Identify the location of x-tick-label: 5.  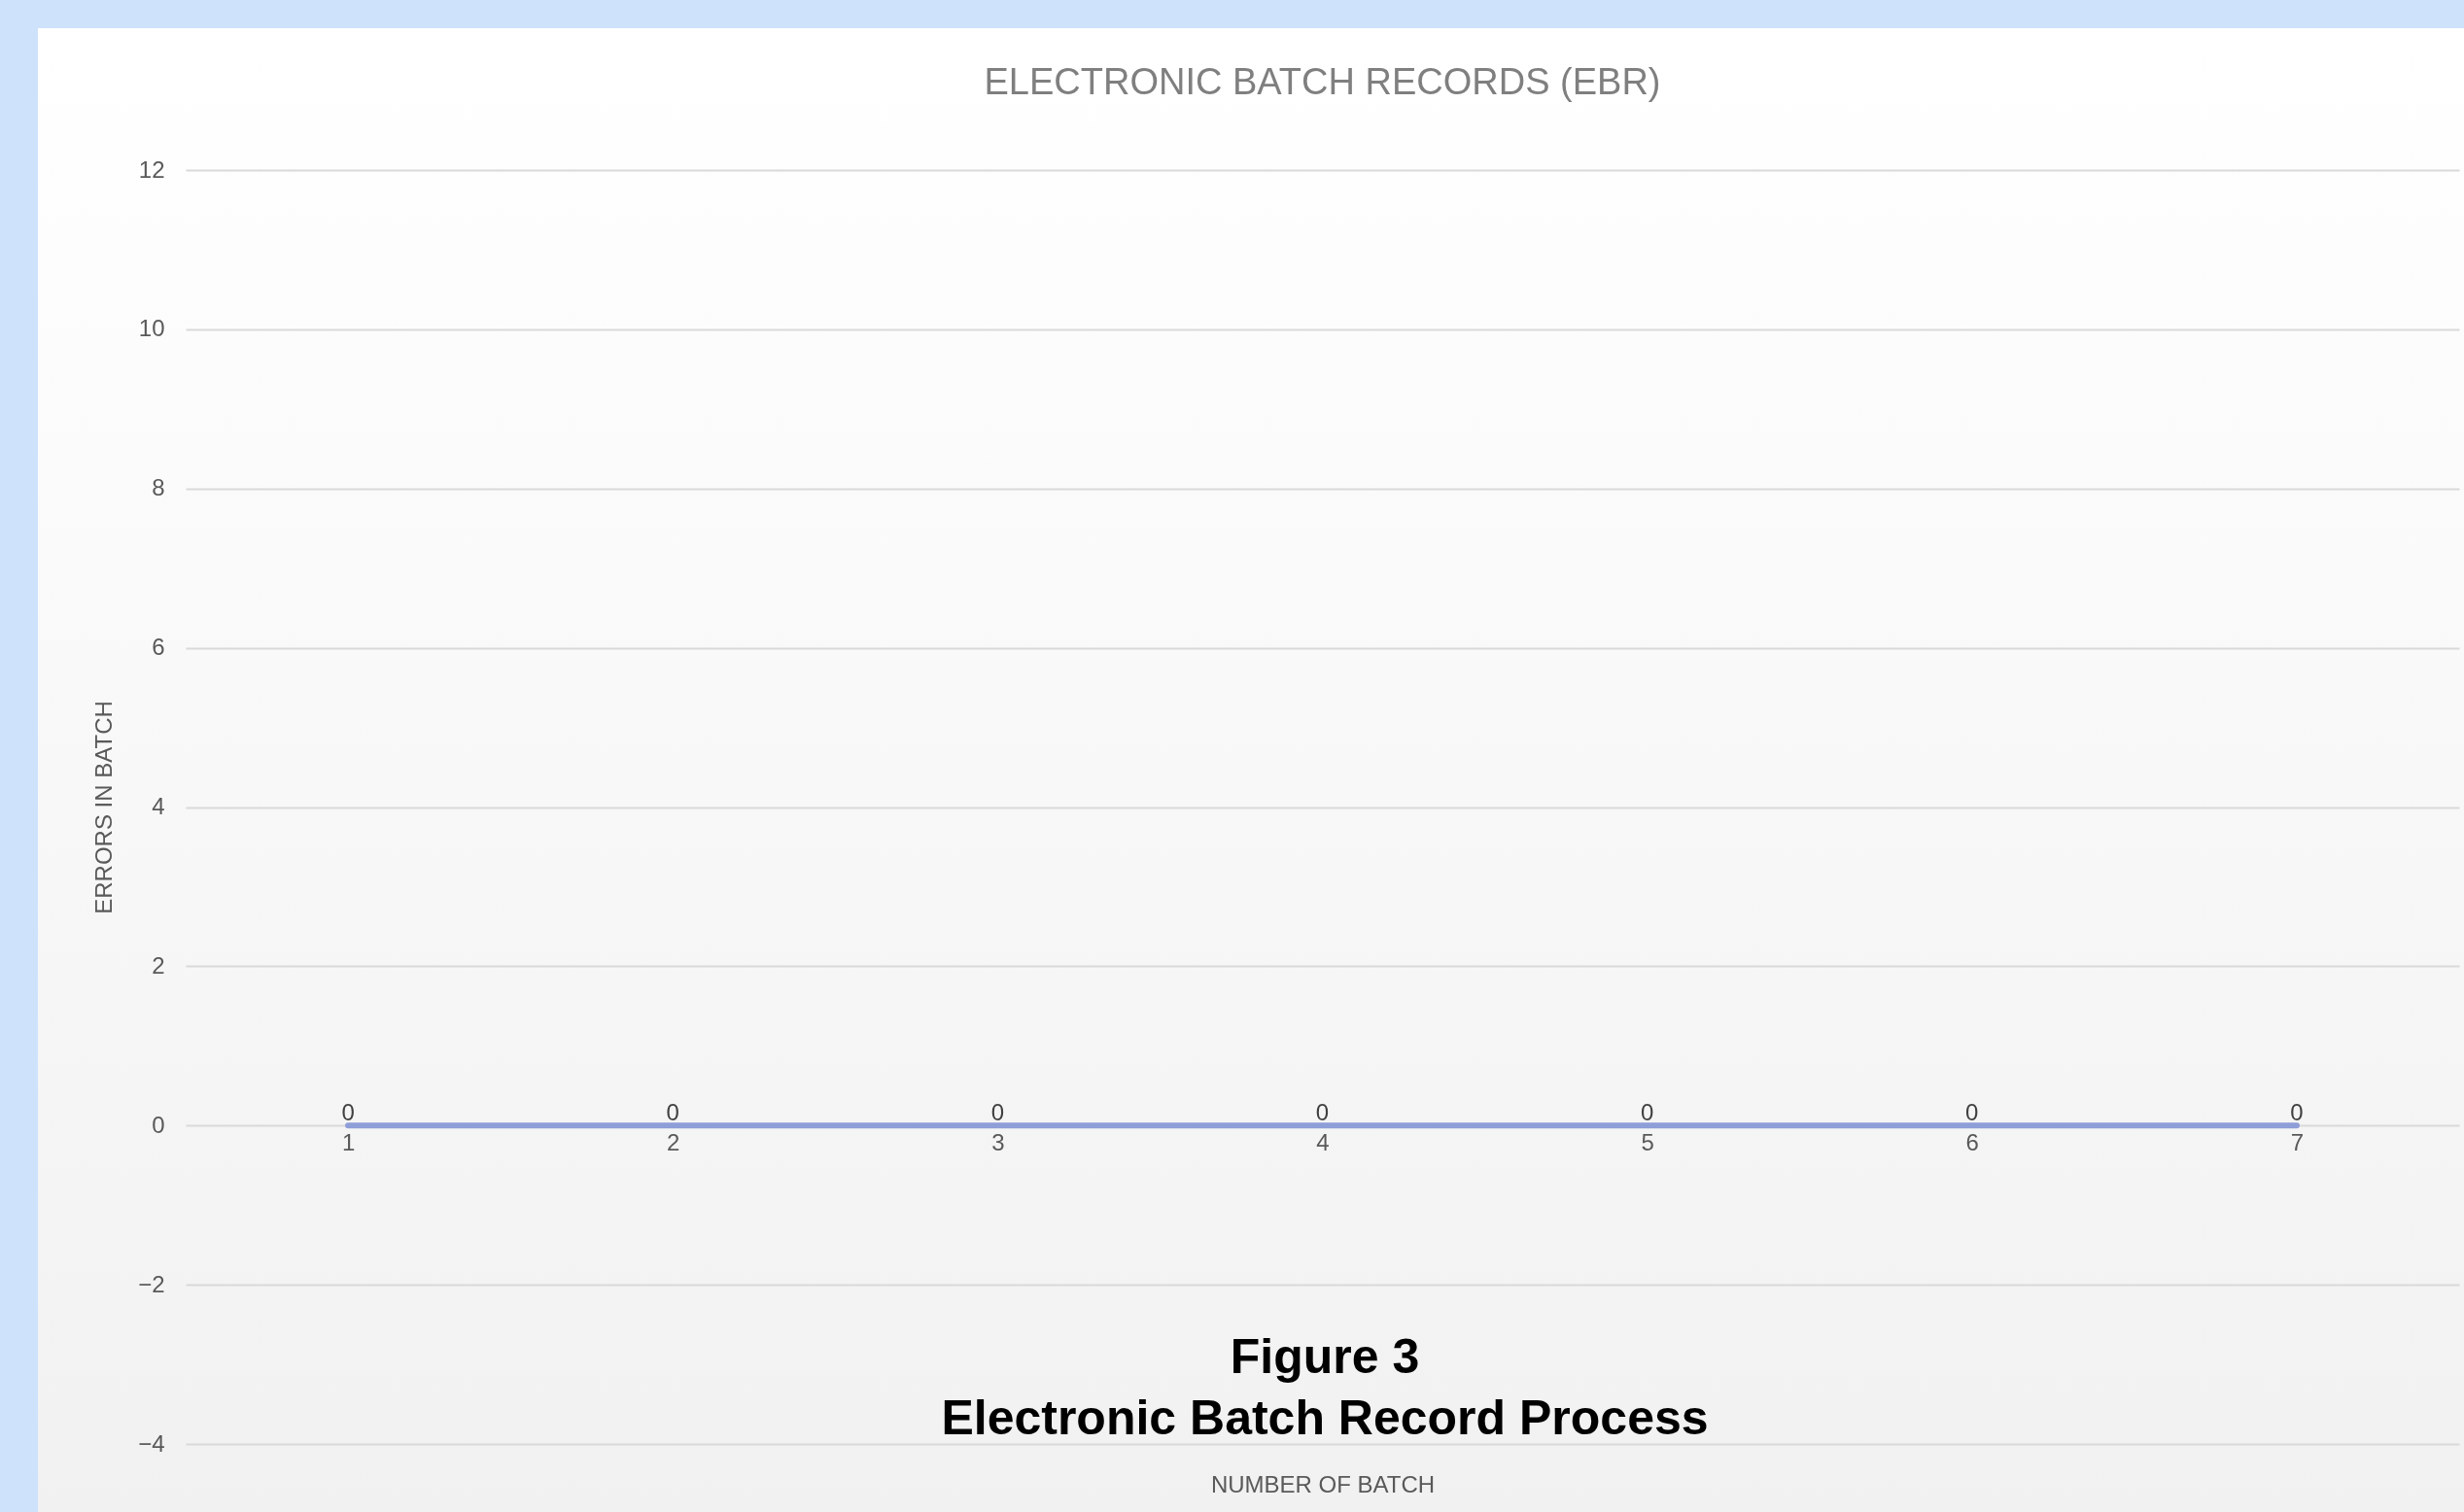
(1647, 1141).